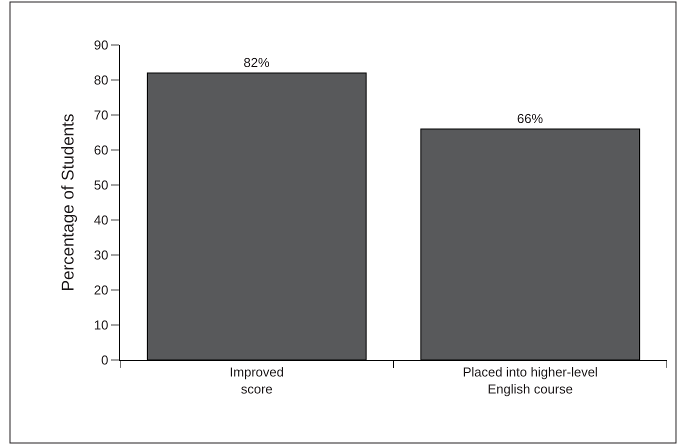 Image resolution: width=677 pixels, height=445 pixels. Describe the element at coordinates (530, 380) in the screenshot. I see `x-tick-label: Placed into higher-level English course` at that location.